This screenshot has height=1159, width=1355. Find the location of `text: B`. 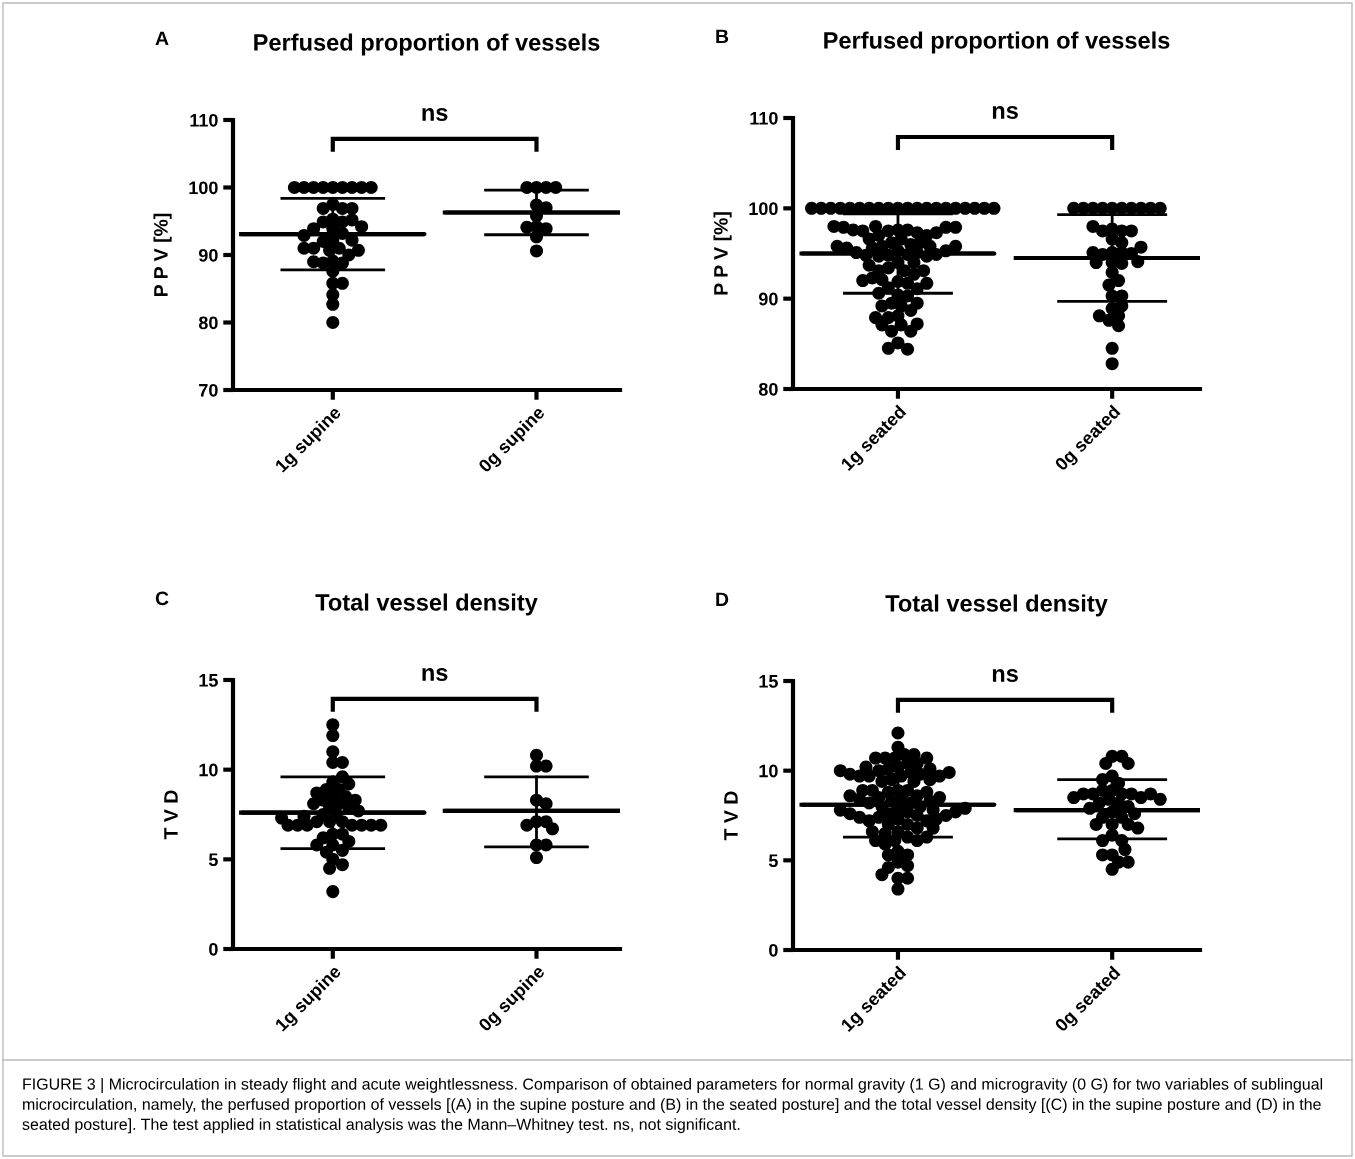

text: B is located at coordinates (722, 36).